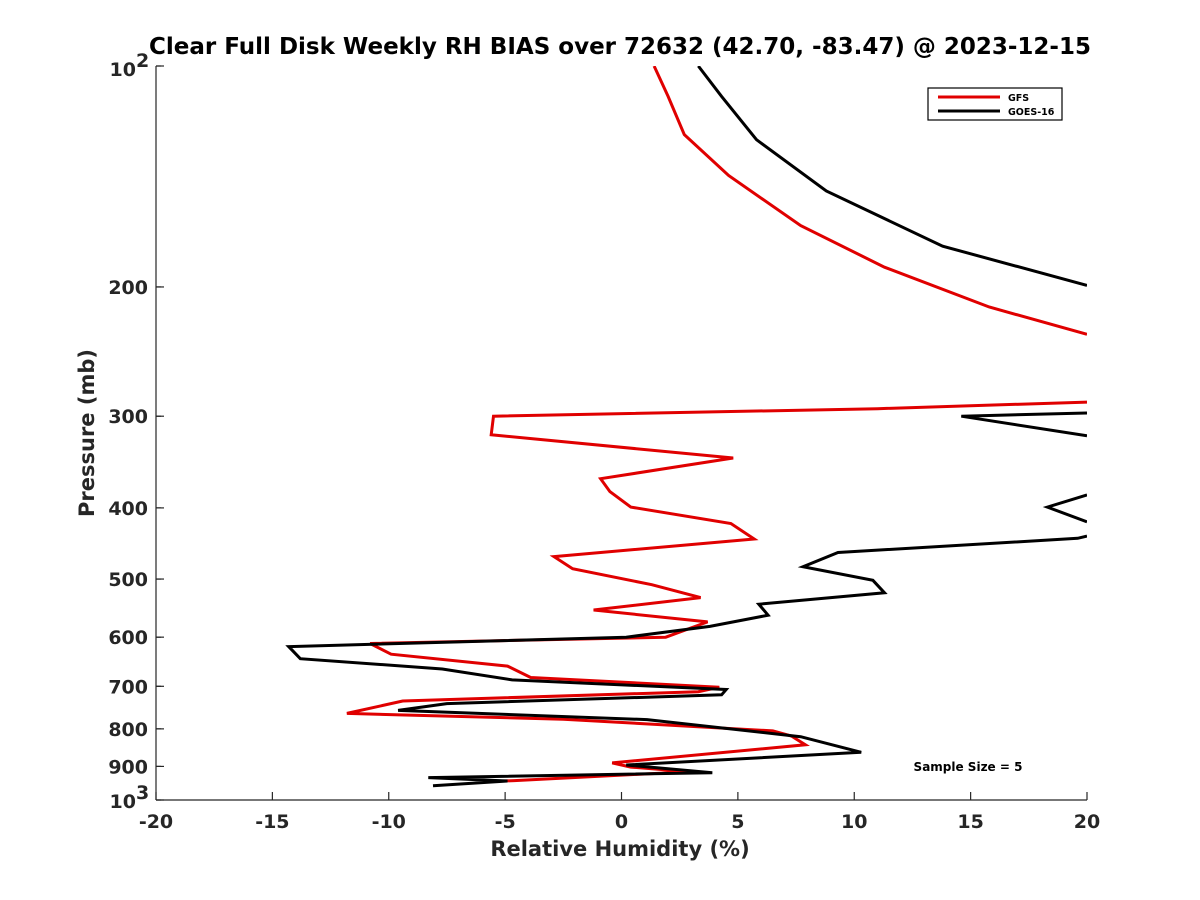 The width and height of the screenshot is (1200, 900). I want to click on y-tick-label: 400, so click(128, 509).